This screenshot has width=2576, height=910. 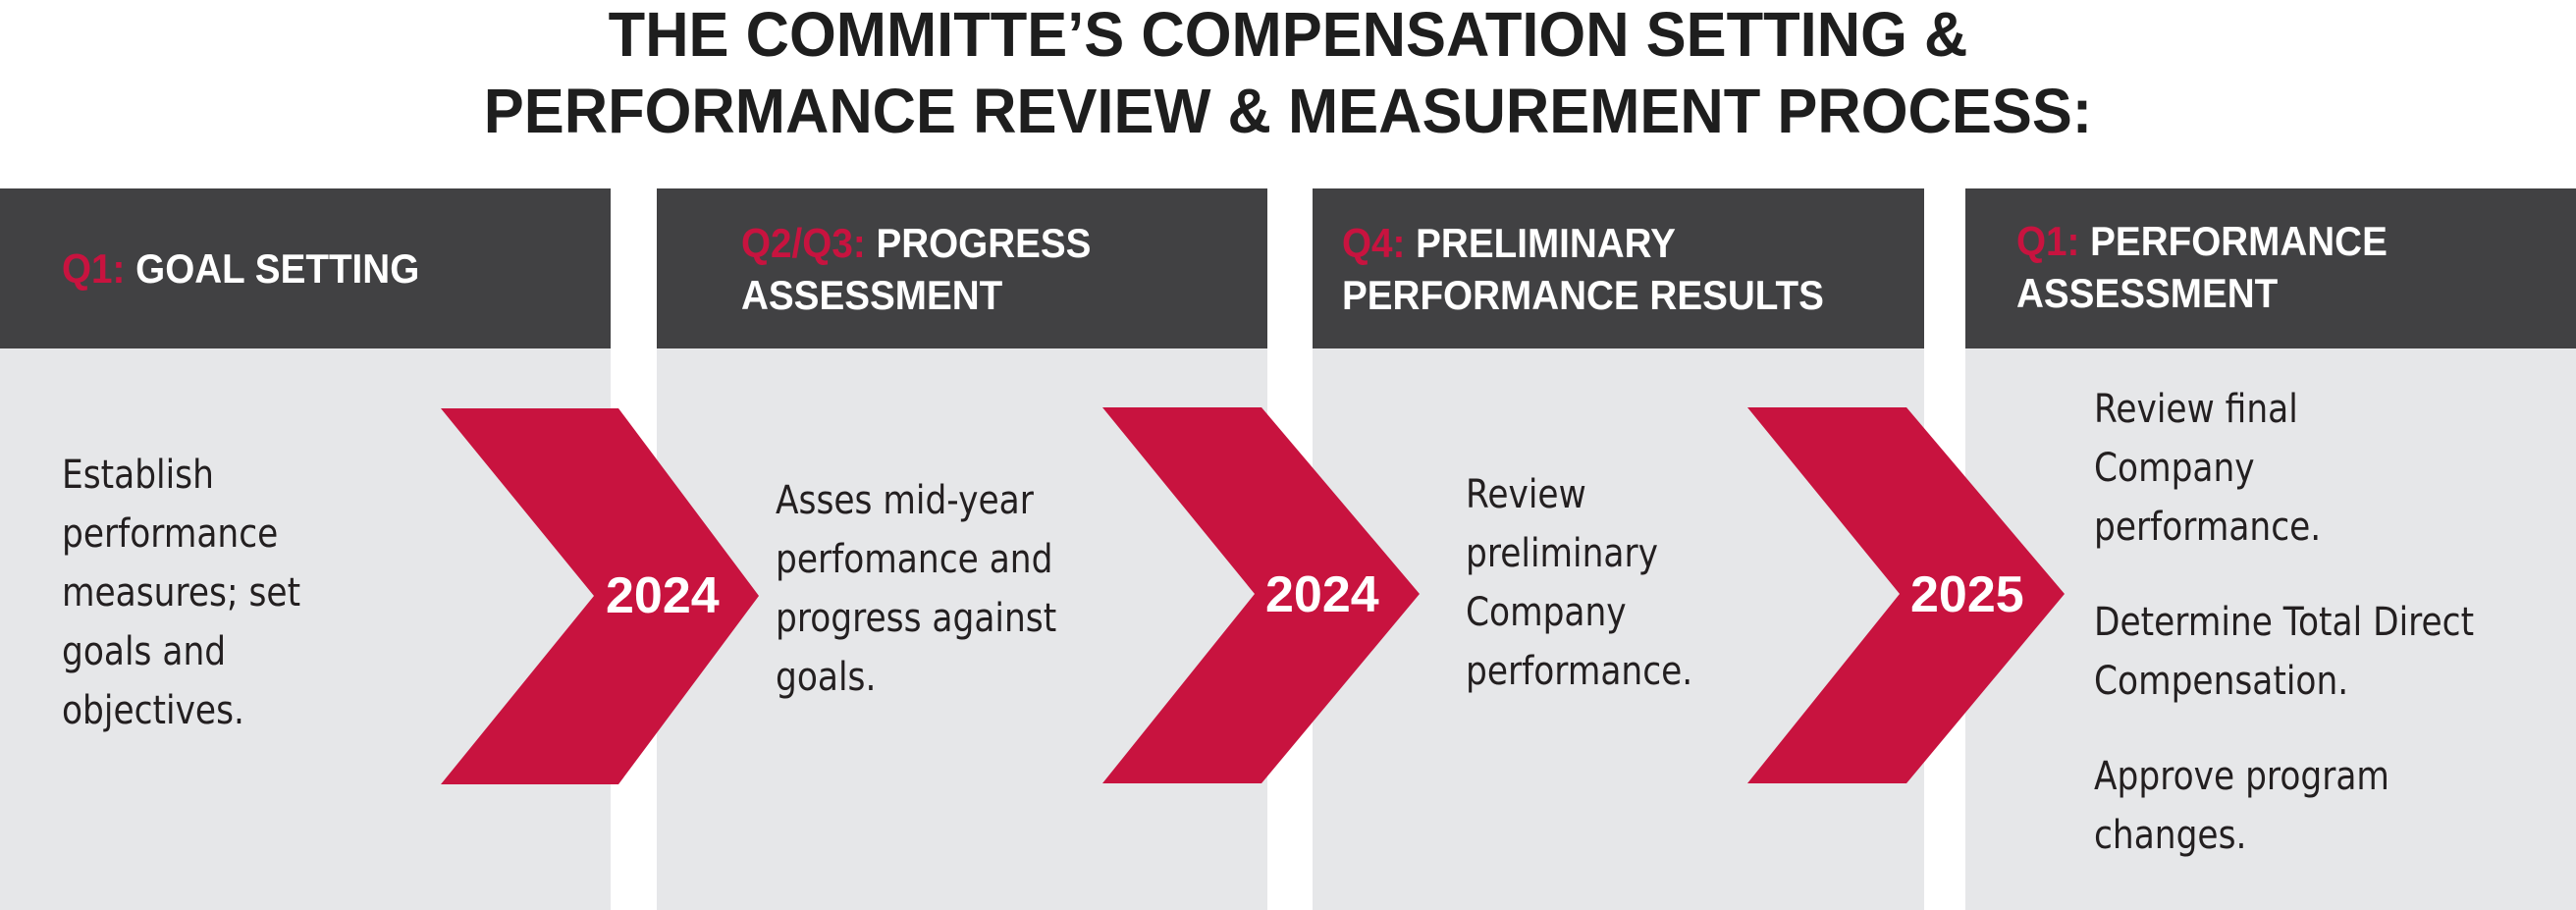 I want to click on description-line: Review final, so click(x=2196, y=409).